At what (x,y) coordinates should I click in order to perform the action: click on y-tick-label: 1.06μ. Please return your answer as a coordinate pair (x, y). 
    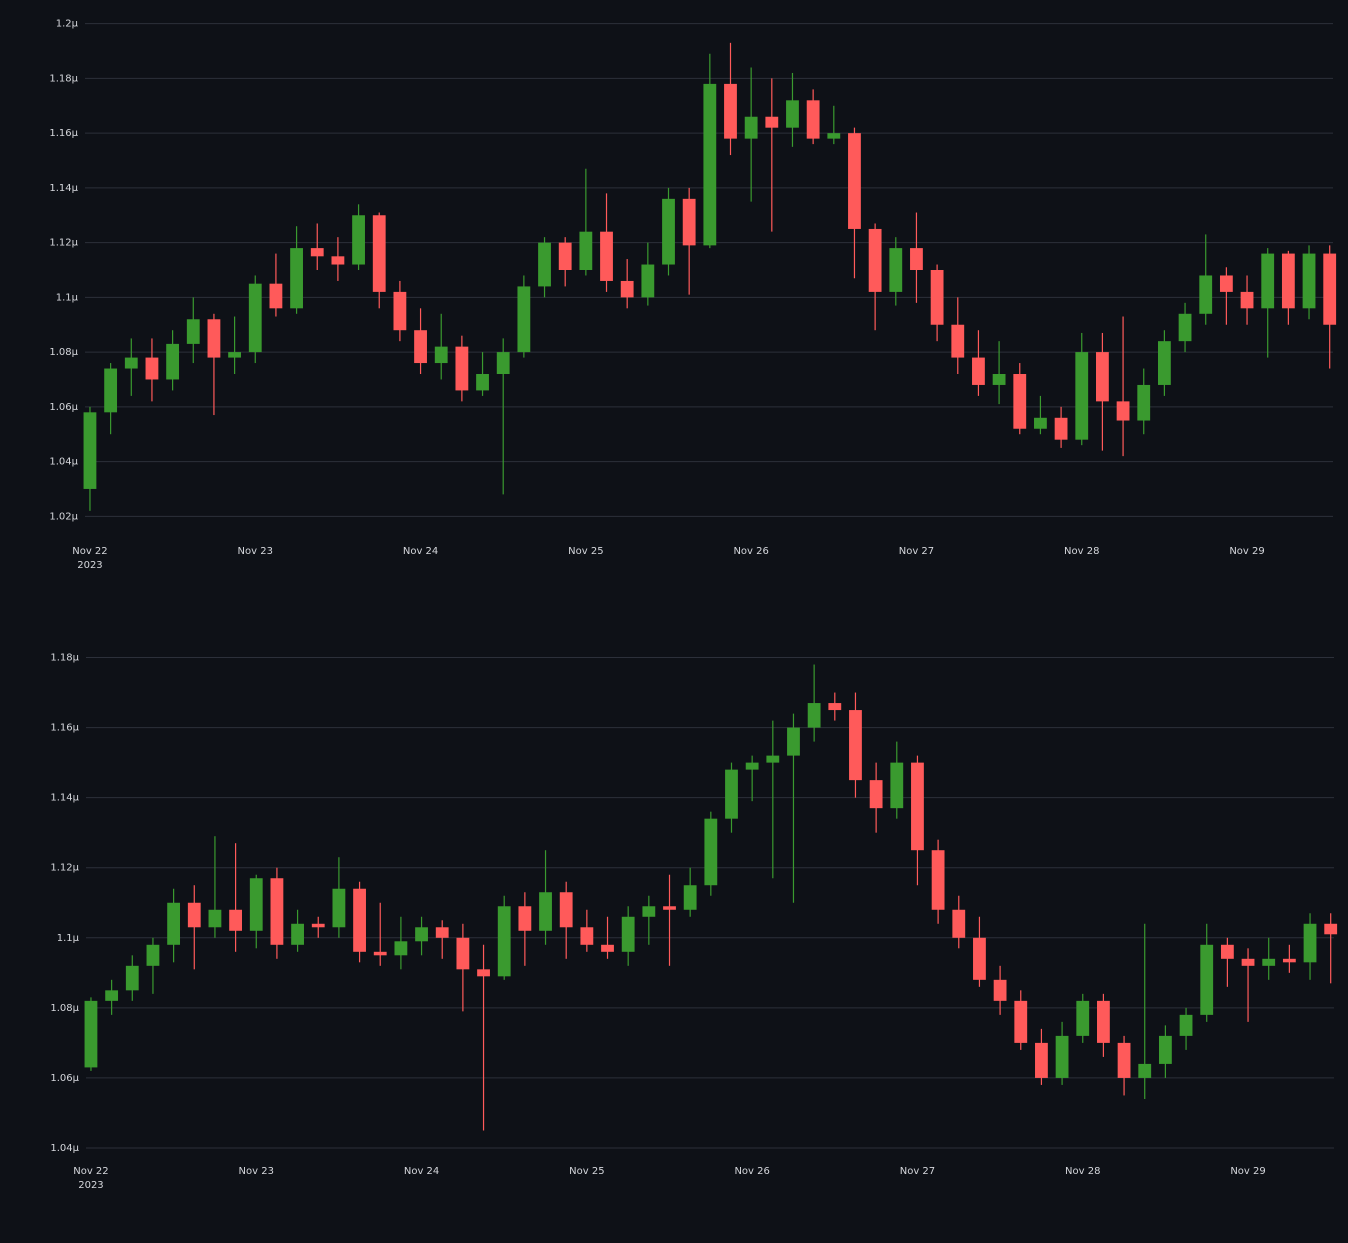
    Looking at the image, I should click on (64, 1078).